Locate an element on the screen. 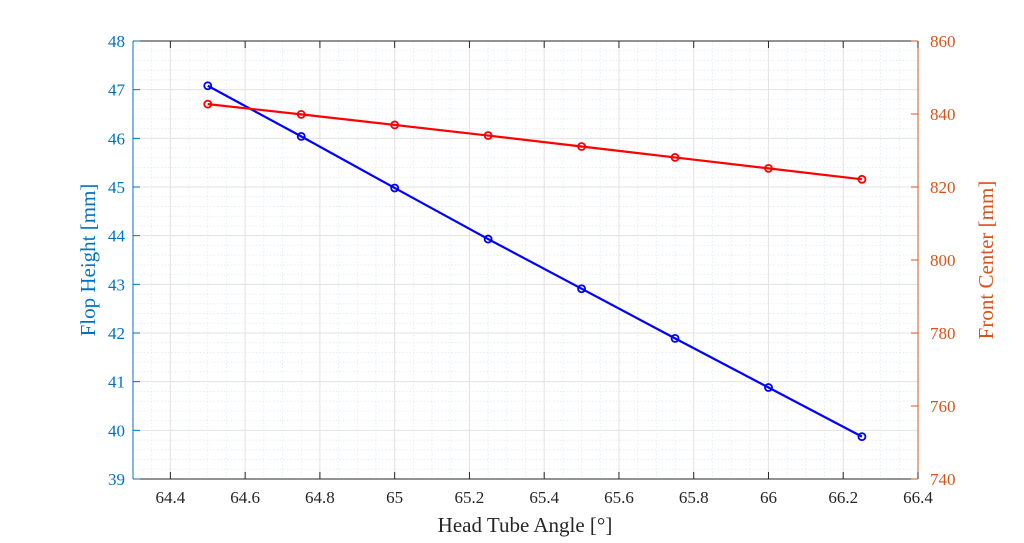 Image resolution: width=1024 pixels, height=543 pixels. y-left-tick-label: 48 is located at coordinates (116, 41).